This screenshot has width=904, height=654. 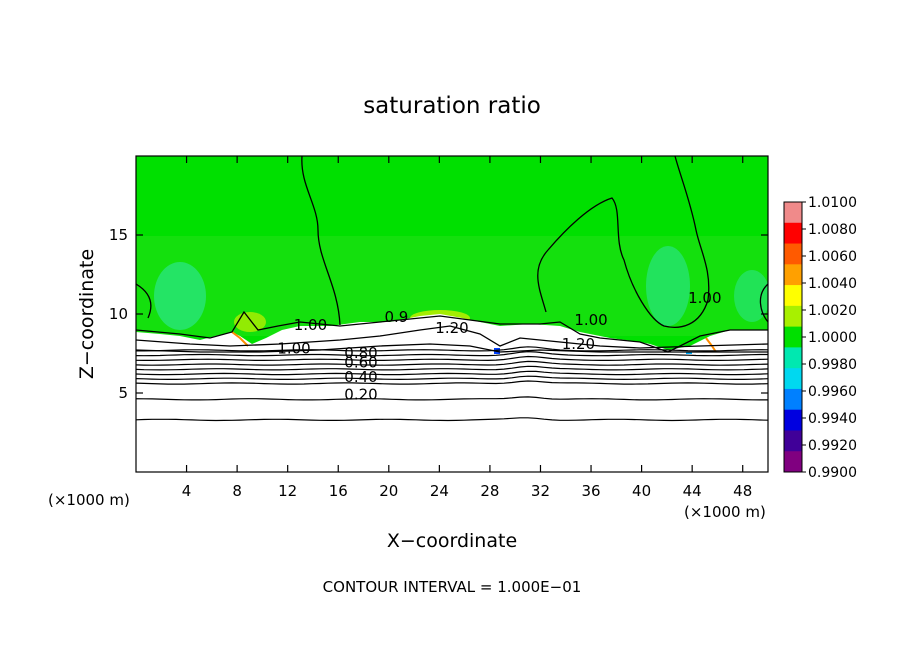 I want to click on cyan-patch-right2, so click(x=751, y=296).